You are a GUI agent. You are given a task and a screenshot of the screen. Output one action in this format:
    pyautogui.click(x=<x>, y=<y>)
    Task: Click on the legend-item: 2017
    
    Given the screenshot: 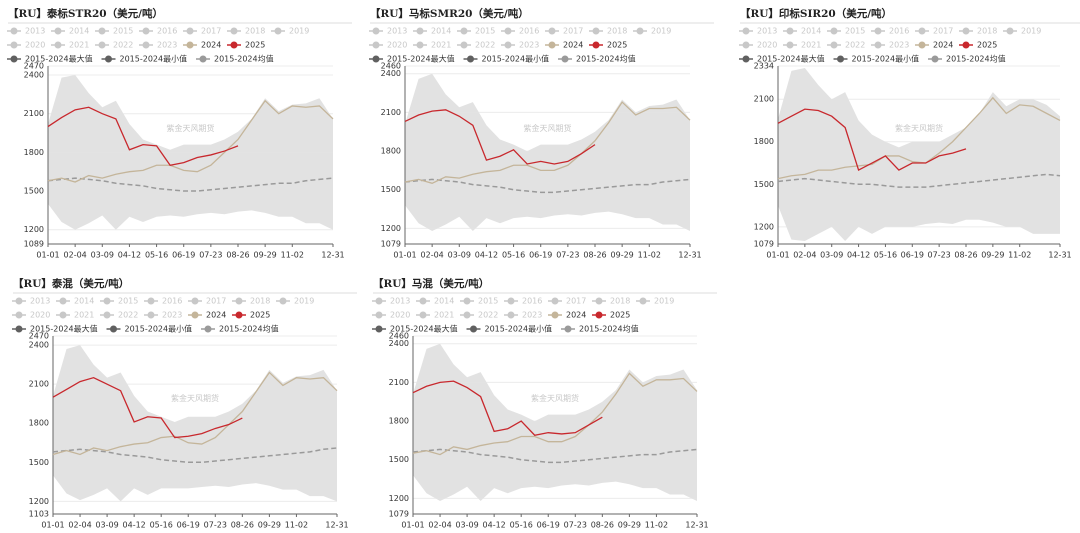 What is the action you would take?
    pyautogui.click(x=207, y=301)
    